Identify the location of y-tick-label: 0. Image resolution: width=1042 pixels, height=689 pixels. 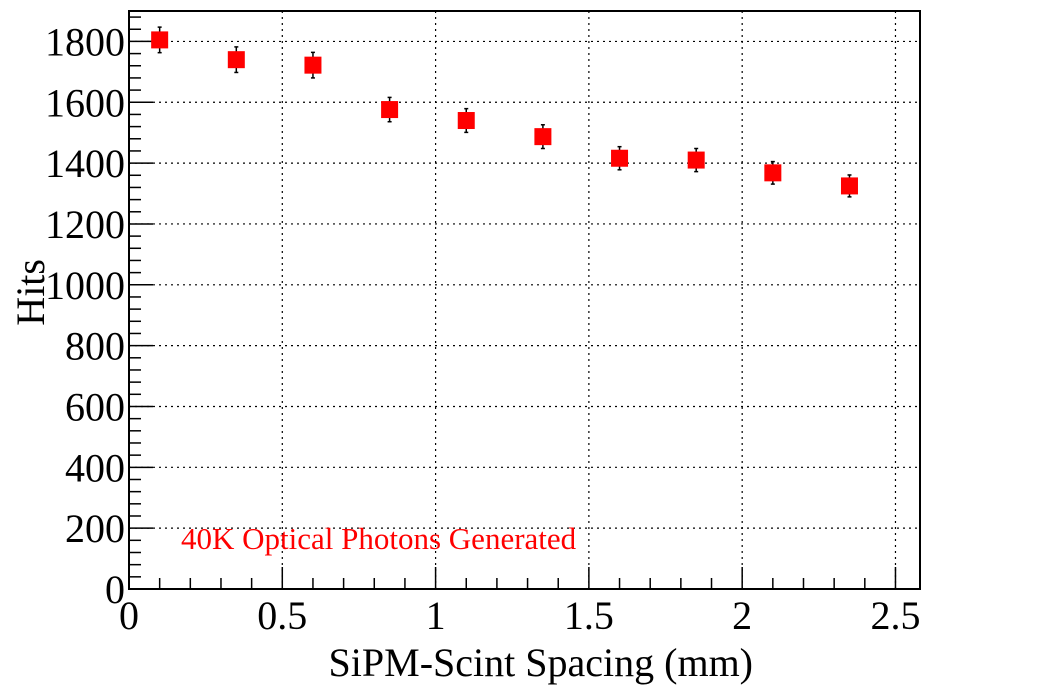
(115, 589).